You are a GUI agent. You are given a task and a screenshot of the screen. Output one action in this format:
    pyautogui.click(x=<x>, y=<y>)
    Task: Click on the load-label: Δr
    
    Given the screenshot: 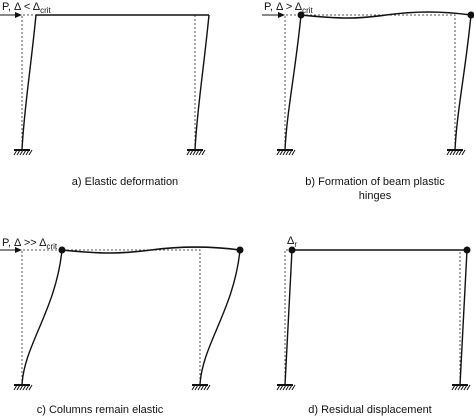 What is the action you would take?
    pyautogui.click(x=292, y=242)
    